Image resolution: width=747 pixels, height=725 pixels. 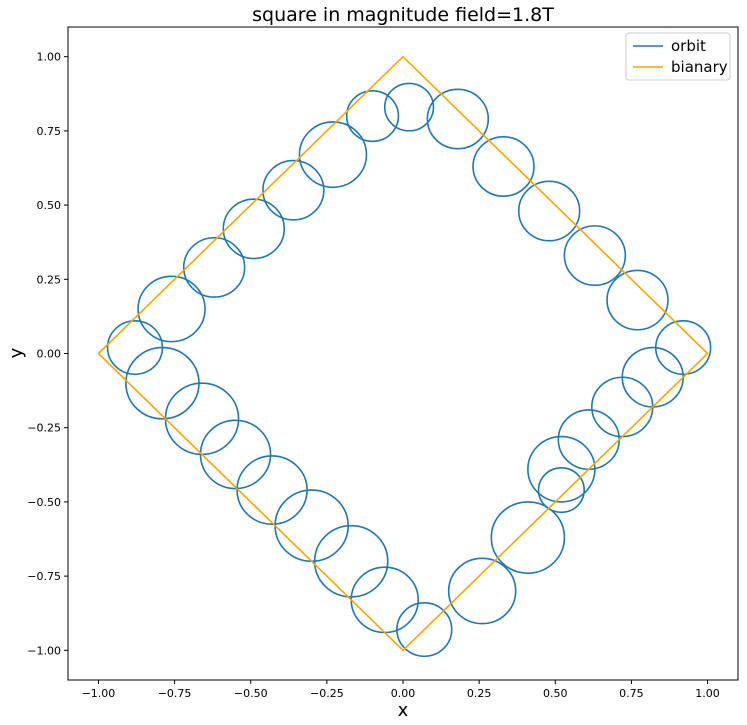 What do you see at coordinates (699, 67) in the screenshot?
I see `legend-label-bianary: bianary` at bounding box center [699, 67].